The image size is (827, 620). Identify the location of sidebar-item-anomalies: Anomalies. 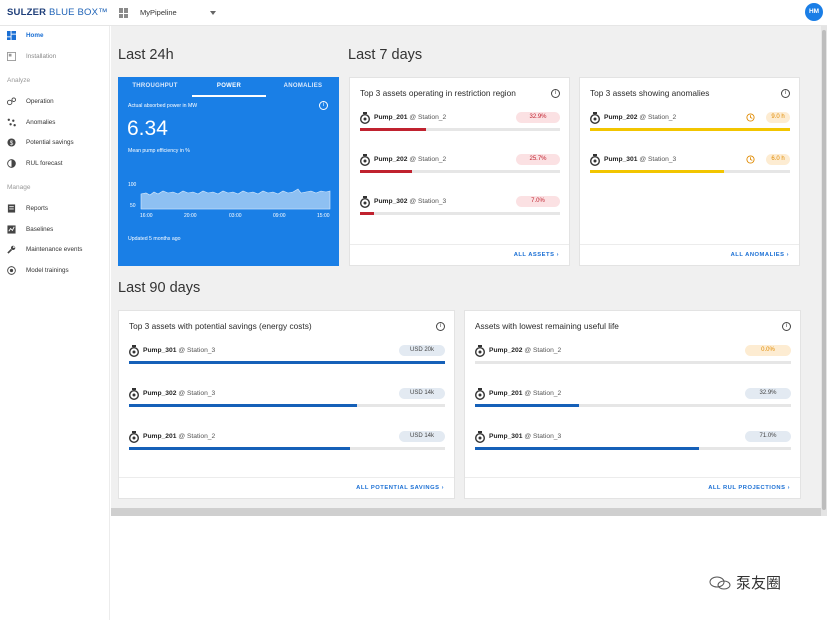
(55, 123).